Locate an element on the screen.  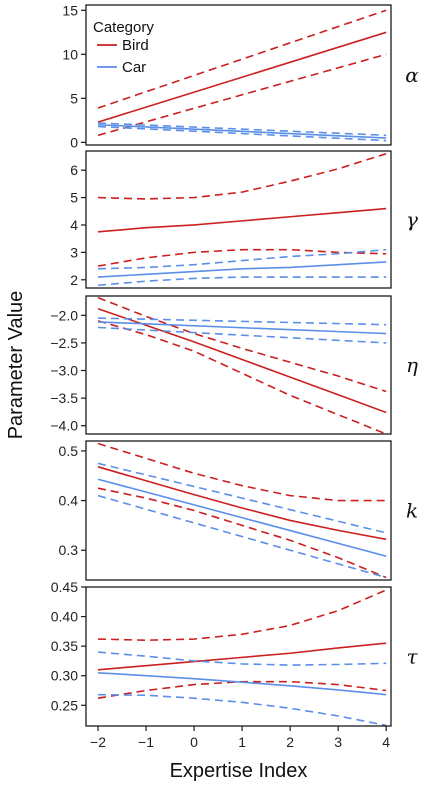
panel-3-bird-upper-line is located at coordinates (242, 472).